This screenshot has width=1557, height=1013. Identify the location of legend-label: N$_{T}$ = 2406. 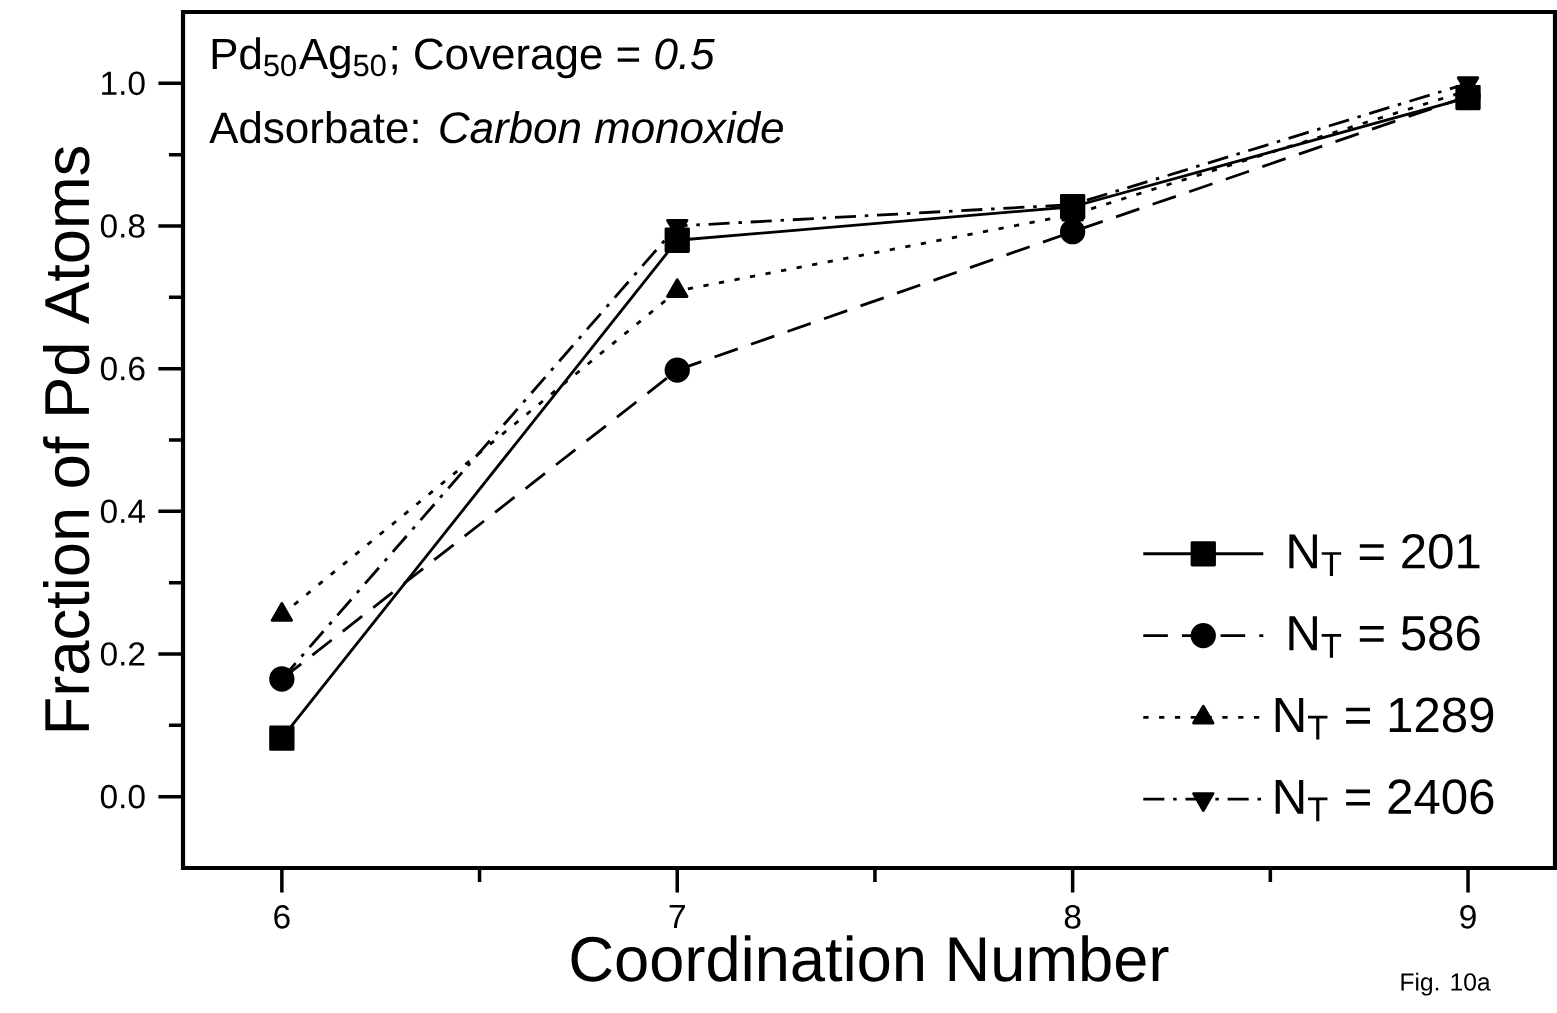
(1384, 800).